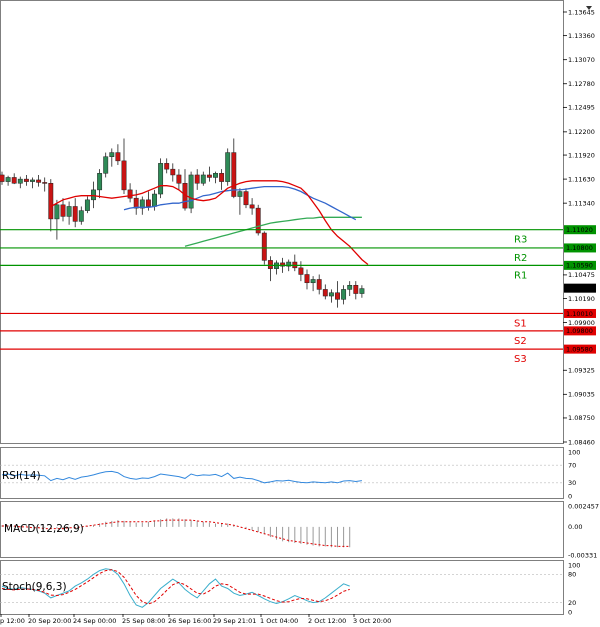 This screenshot has height=627, width=600. I want to click on ma-slow-line, so click(273, 231).